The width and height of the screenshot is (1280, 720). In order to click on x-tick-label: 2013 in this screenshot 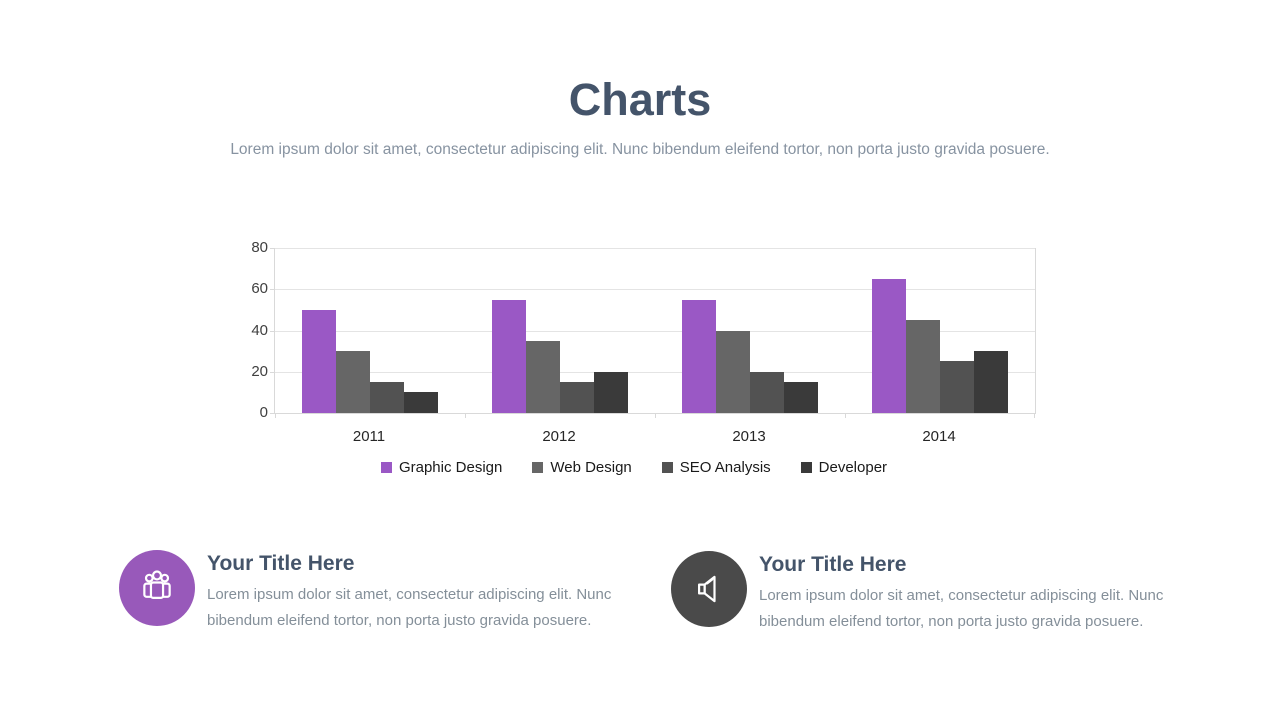, I will do `click(749, 436)`.